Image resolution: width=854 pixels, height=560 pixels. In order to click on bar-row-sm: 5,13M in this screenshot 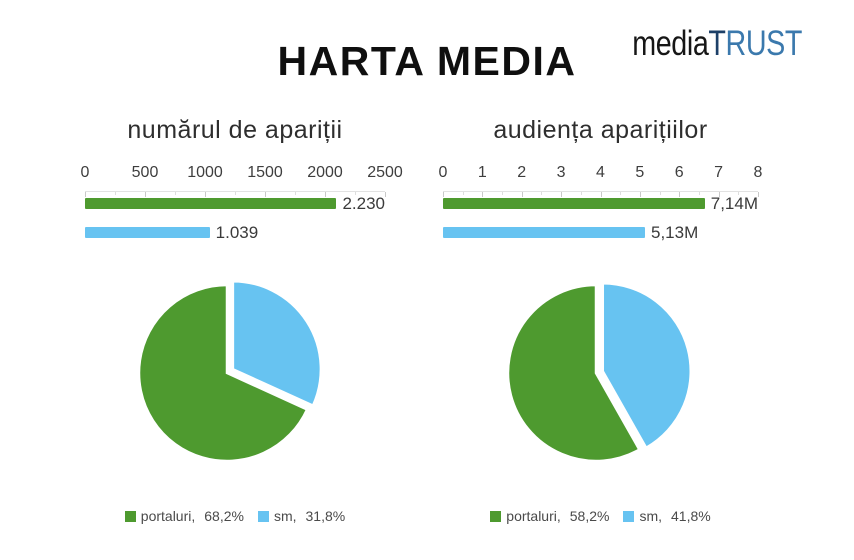, I will do `click(600, 232)`.